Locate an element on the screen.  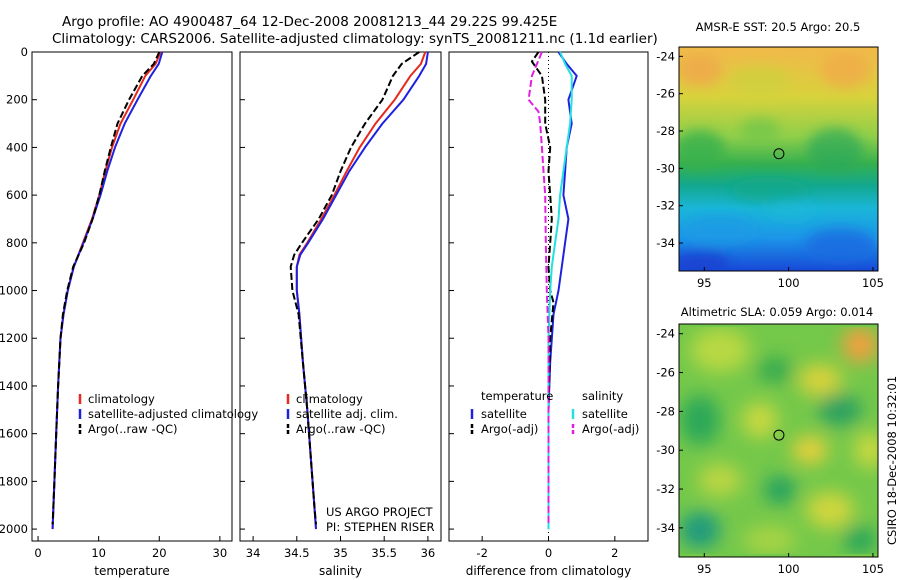
x-tick-label: 20 is located at coordinates (159, 553).